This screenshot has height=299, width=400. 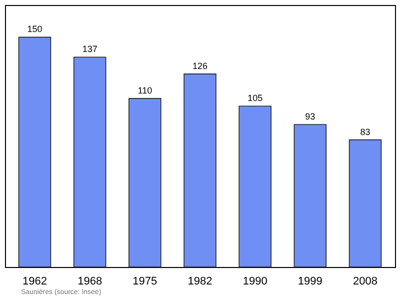 What do you see at coordinates (255, 282) in the screenshot?
I see `x-tick-label: 1990` at bounding box center [255, 282].